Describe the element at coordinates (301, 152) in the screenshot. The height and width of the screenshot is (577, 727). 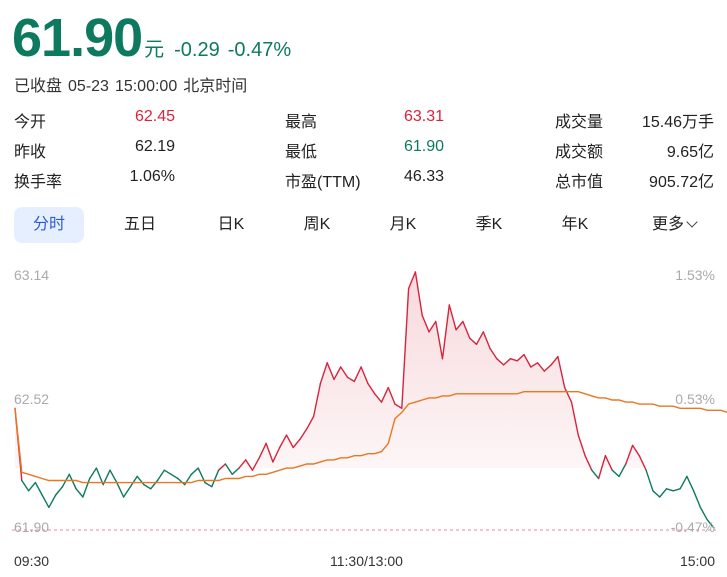
I see `stat-label-low: 最低` at that location.